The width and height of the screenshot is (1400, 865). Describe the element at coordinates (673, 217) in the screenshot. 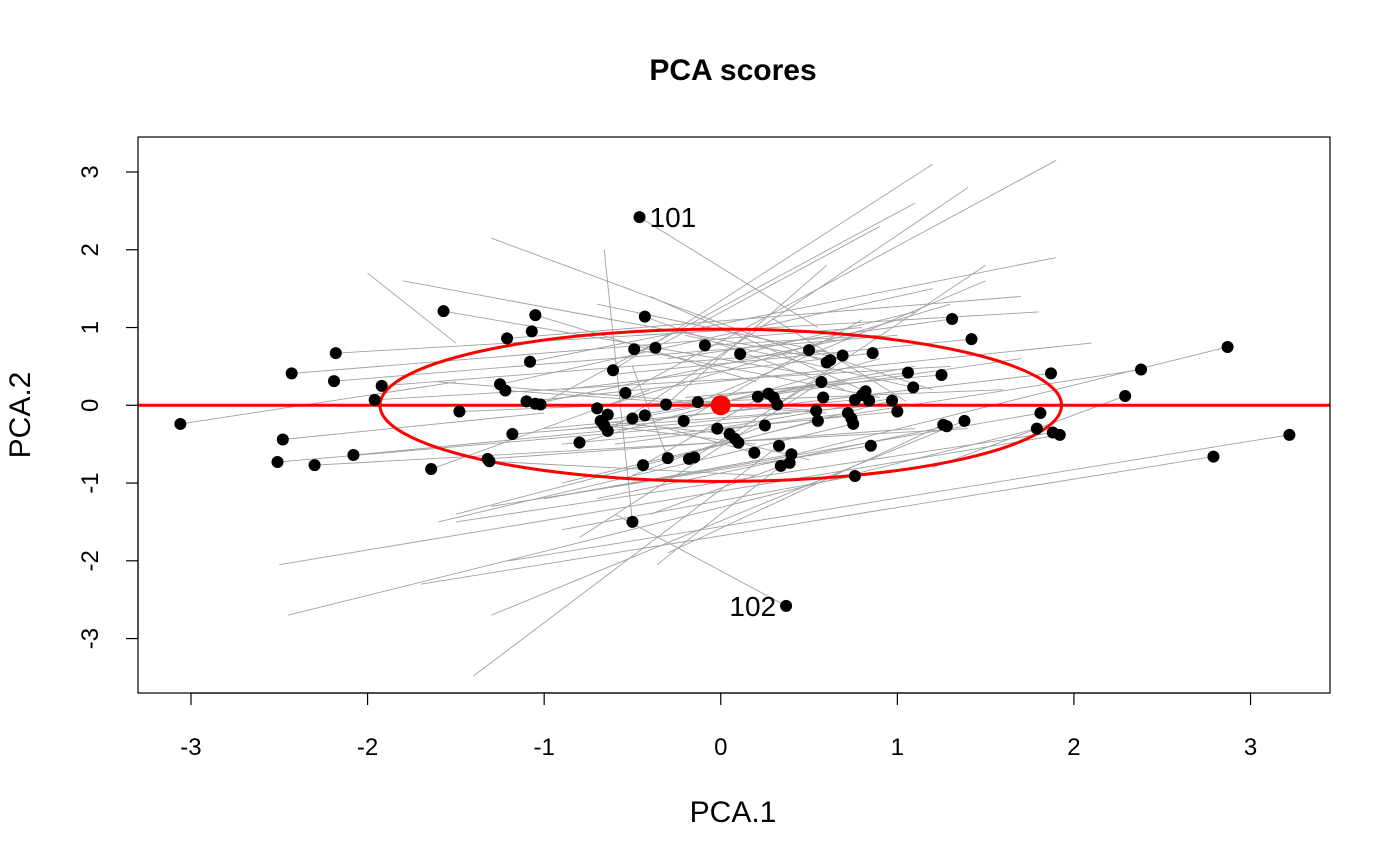

I see `point-label: 101` at that location.